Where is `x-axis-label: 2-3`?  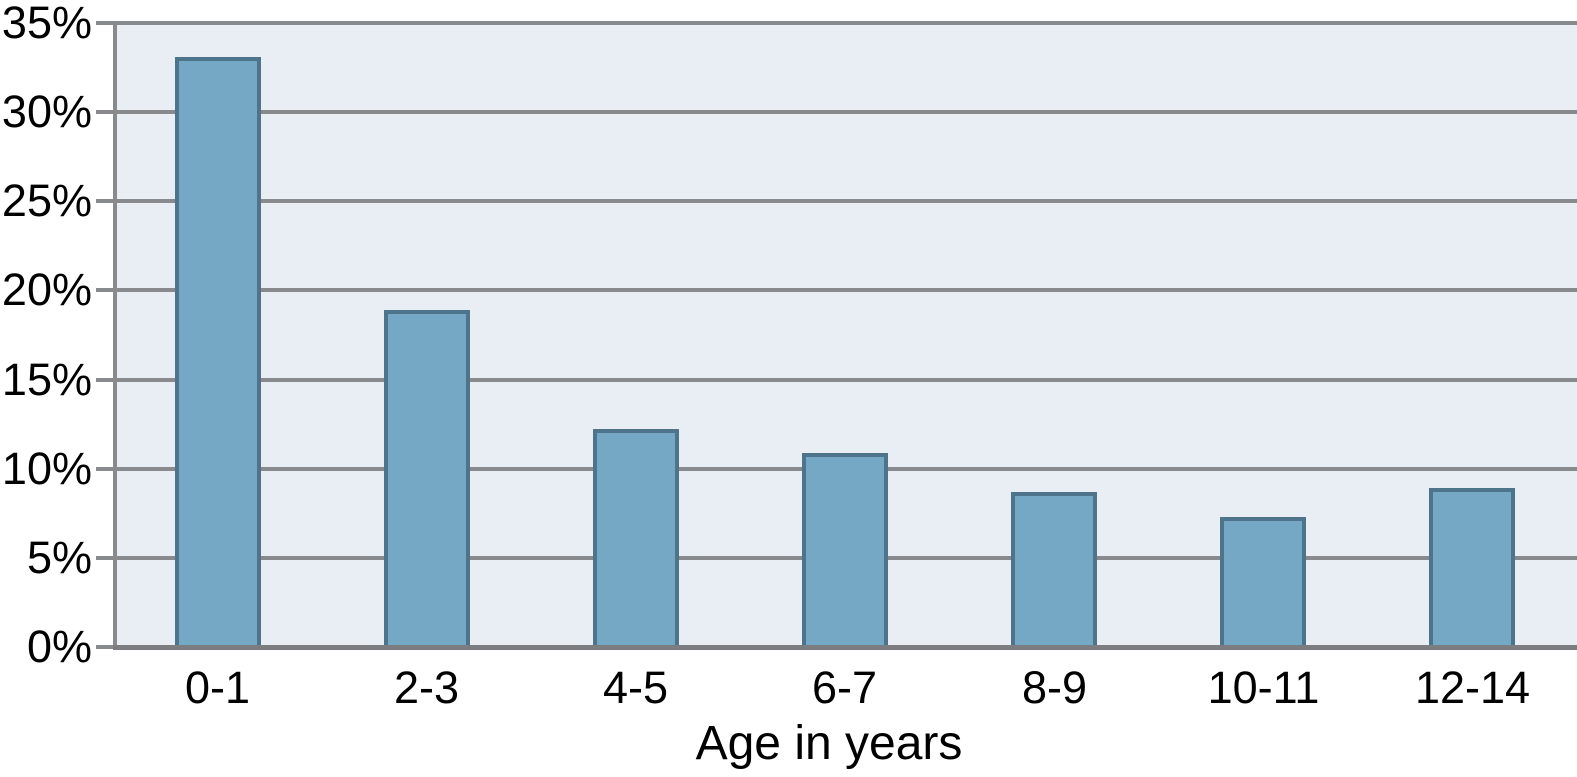
x-axis-label: 2-3 is located at coordinates (426, 687).